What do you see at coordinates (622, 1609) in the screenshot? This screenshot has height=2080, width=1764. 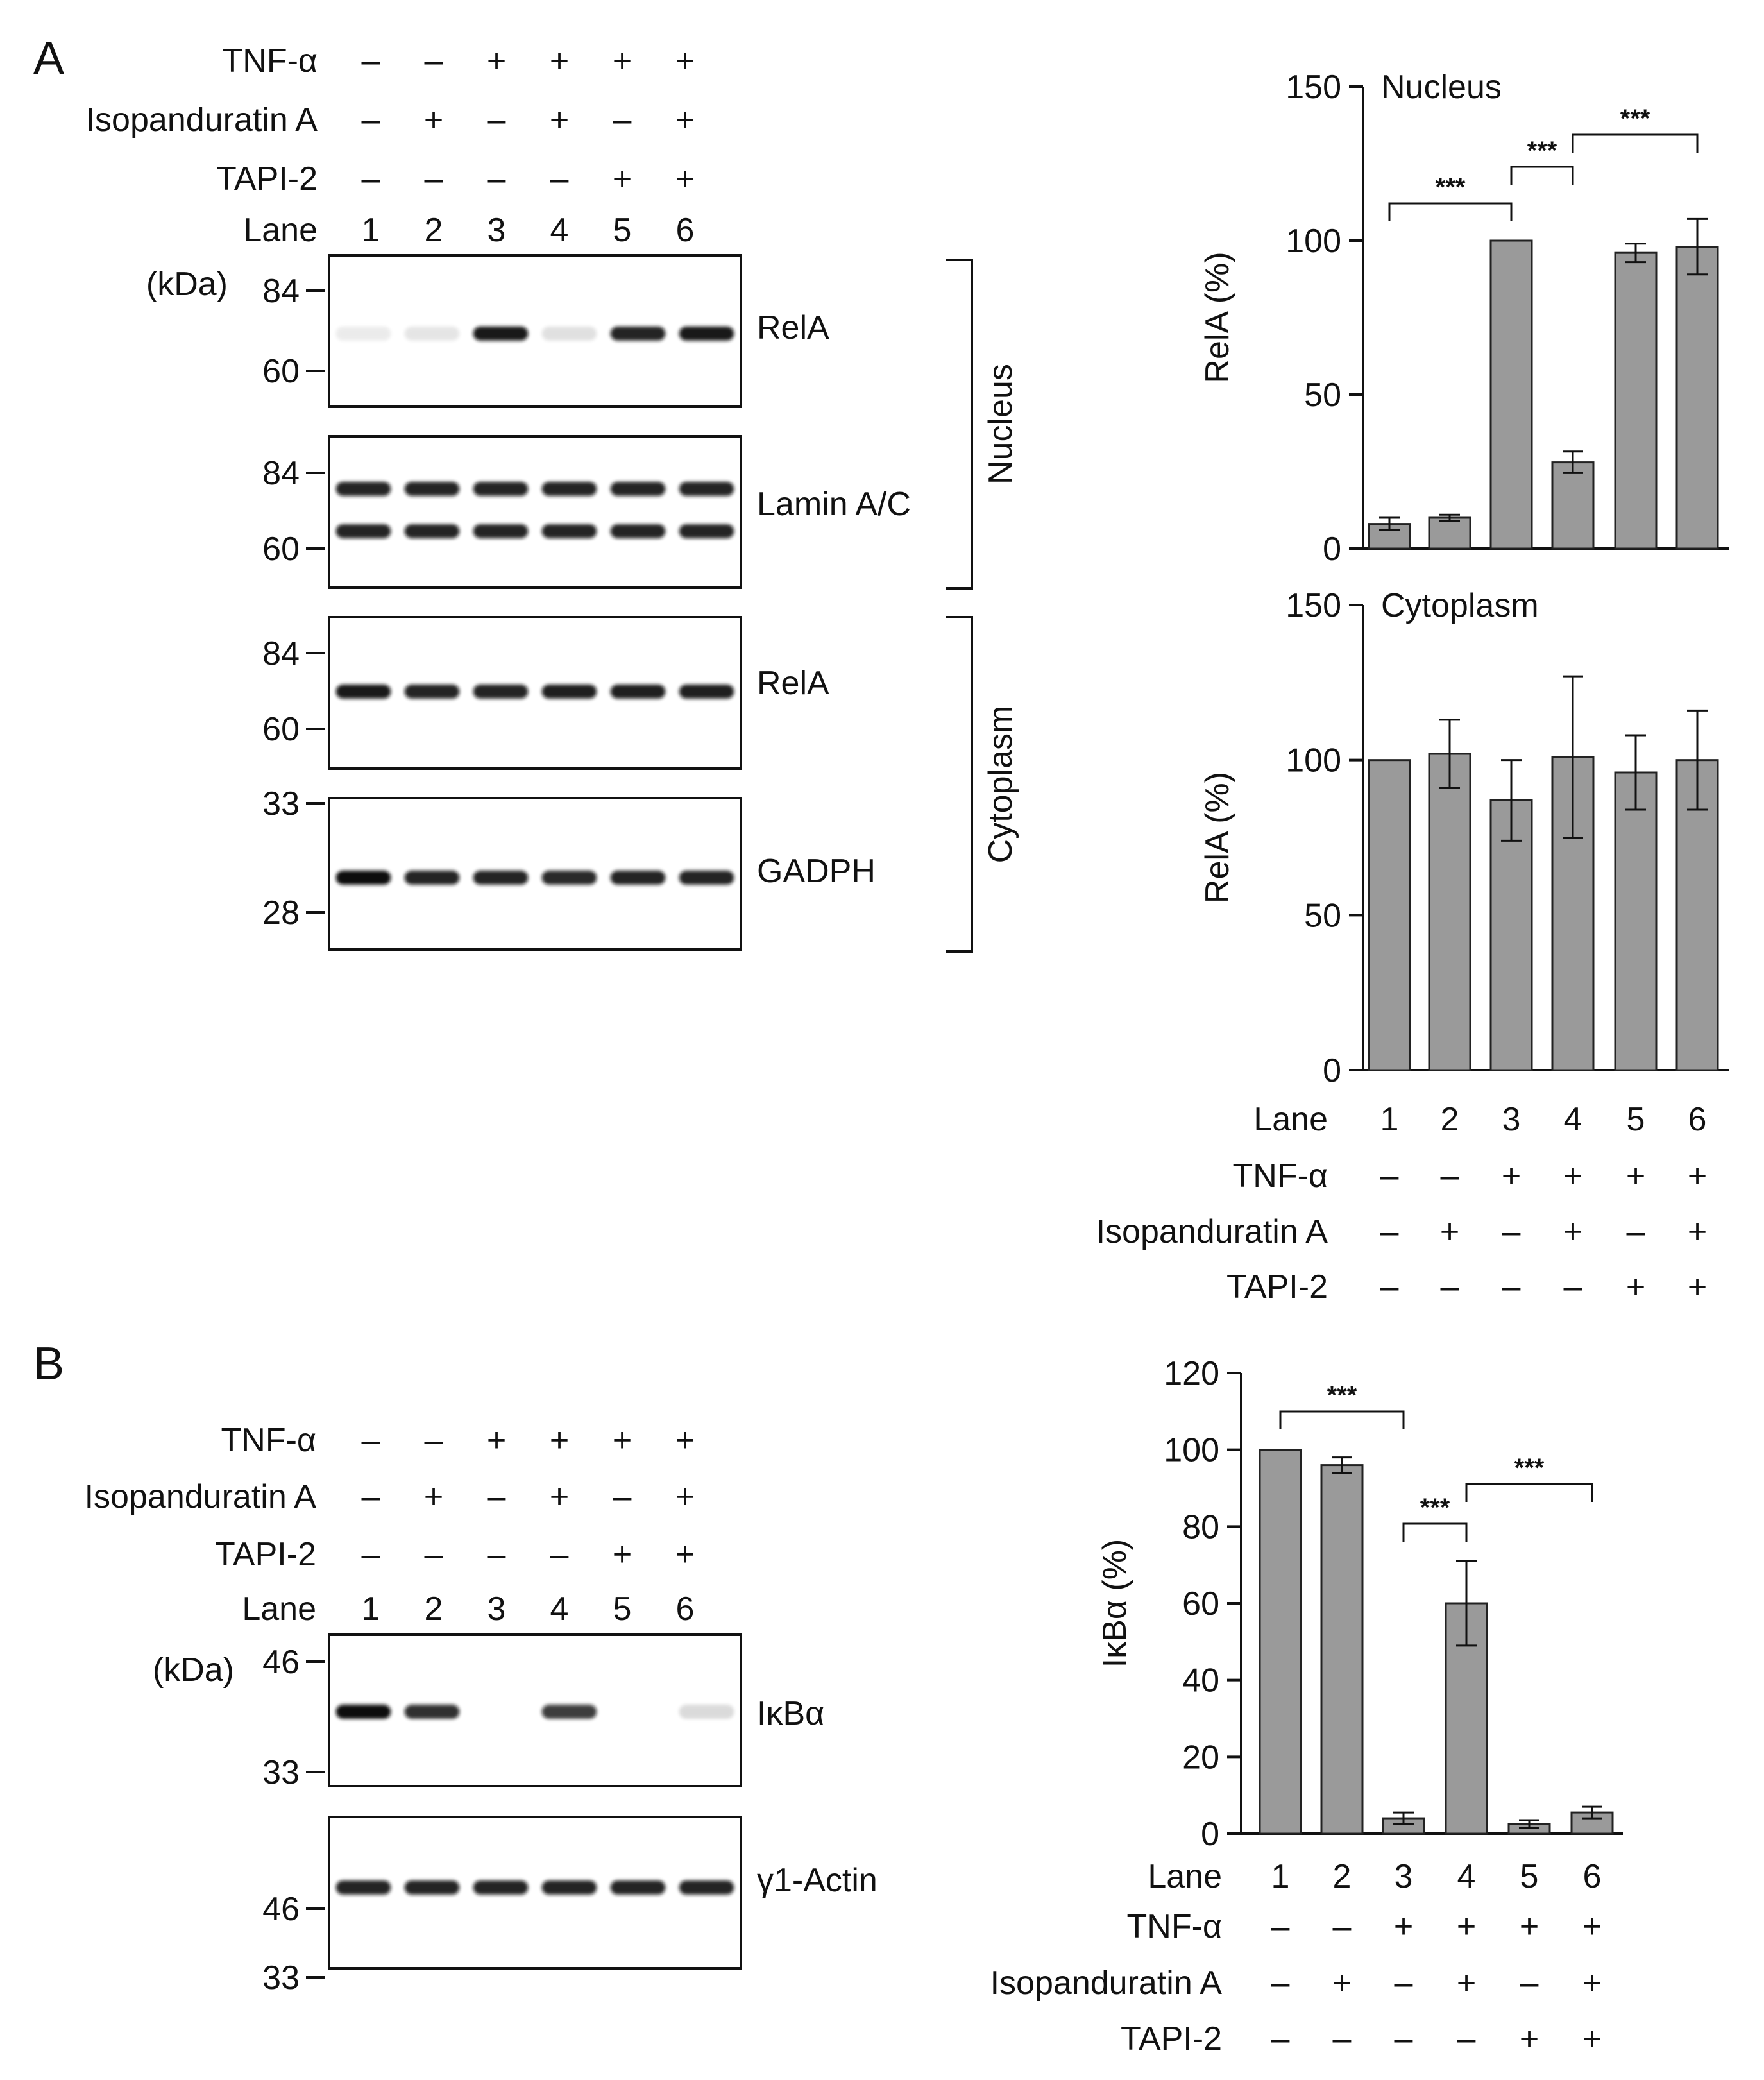 I see `lane-lane-5: 5` at bounding box center [622, 1609].